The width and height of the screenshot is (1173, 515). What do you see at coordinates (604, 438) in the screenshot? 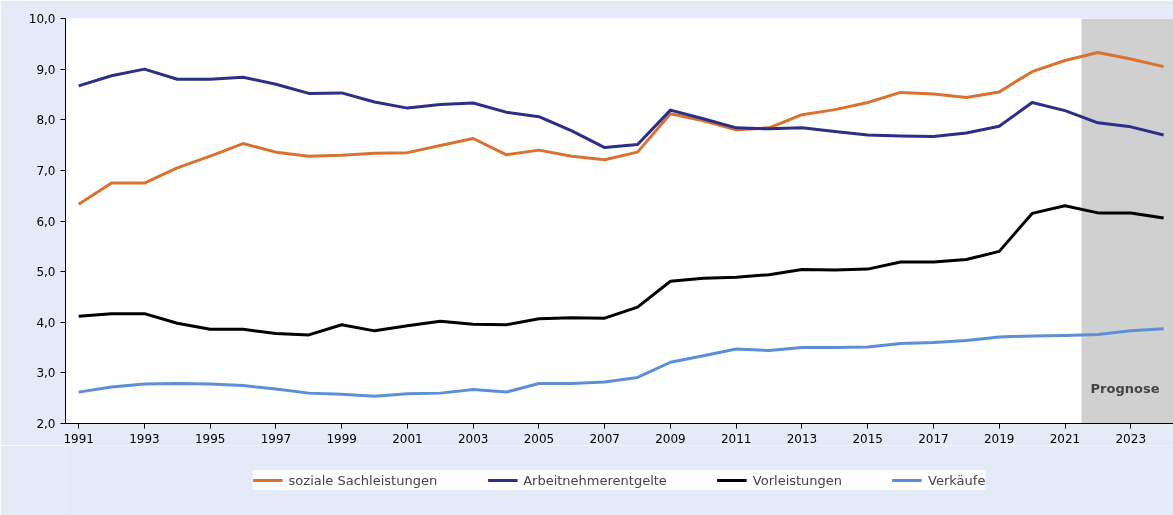
I see `x-tick-label: 2007` at bounding box center [604, 438].